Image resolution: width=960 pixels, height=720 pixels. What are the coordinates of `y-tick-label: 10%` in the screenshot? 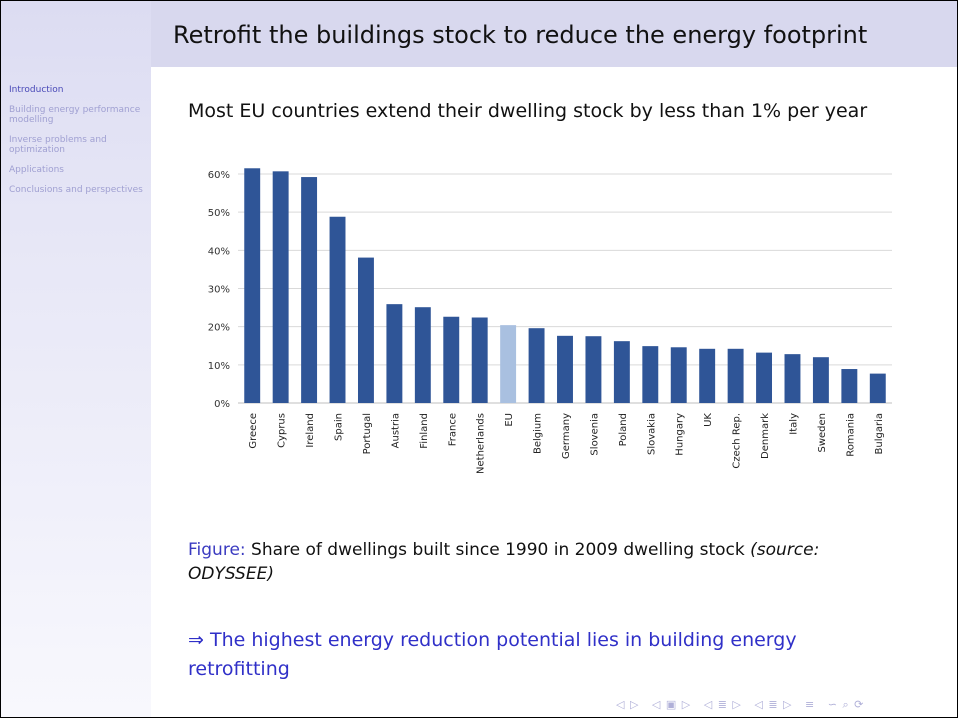 It's located at (219, 366).